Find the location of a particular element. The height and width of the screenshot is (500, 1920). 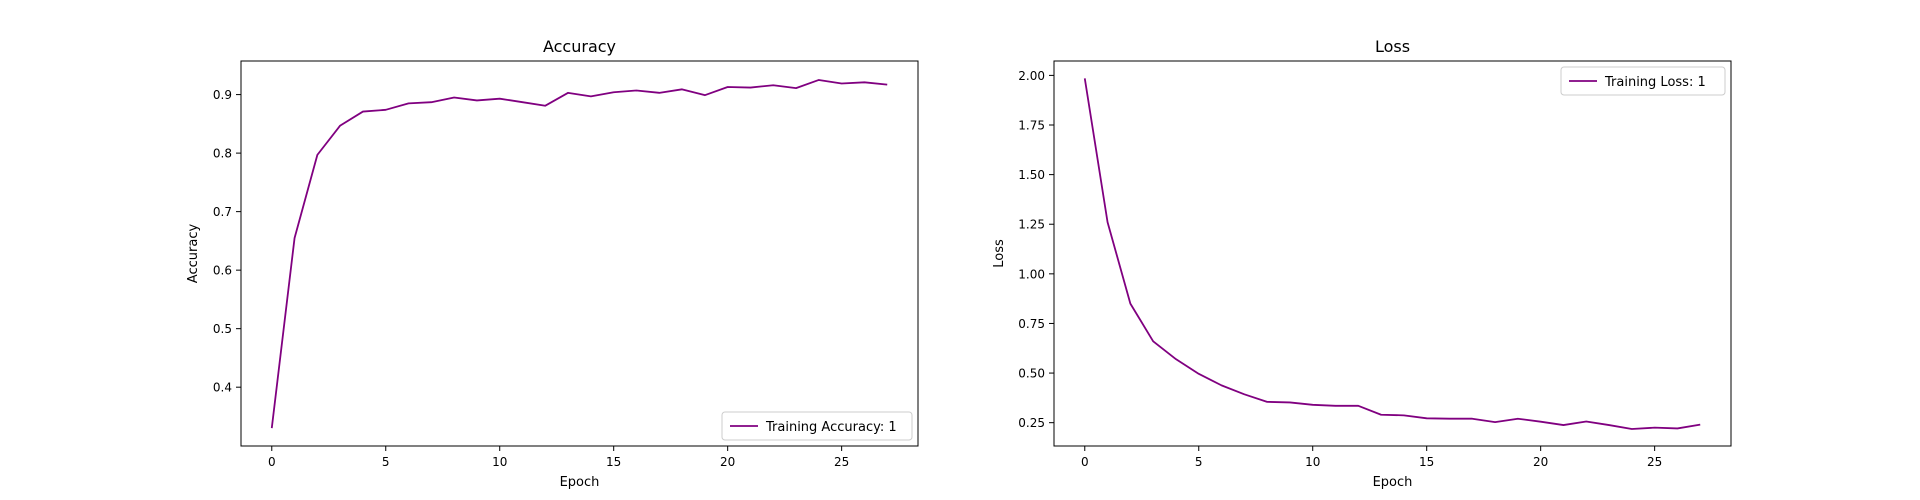

loss-y-axis-label: Loss is located at coordinates (999, 253).